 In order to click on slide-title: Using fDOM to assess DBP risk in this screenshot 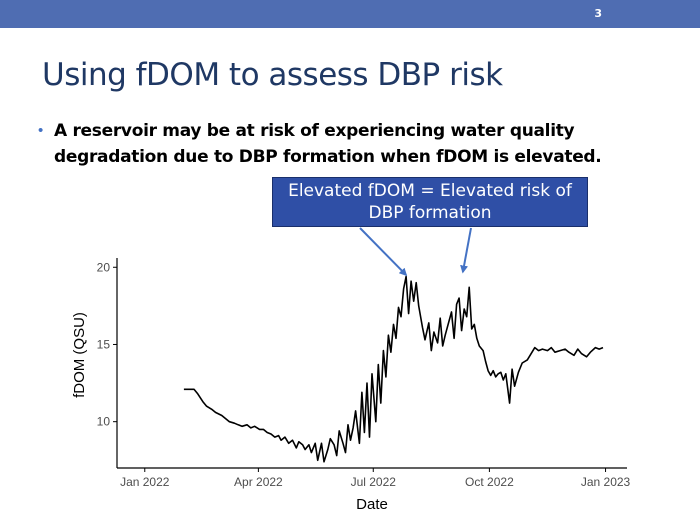, I will do `click(272, 75)`.